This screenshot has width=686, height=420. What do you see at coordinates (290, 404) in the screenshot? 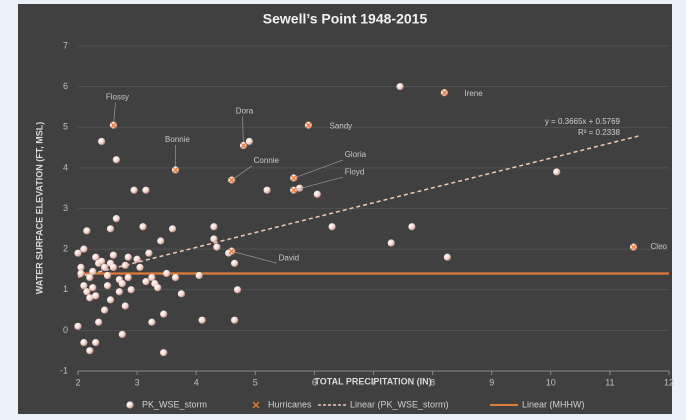
I see `legend-label: Hurricanes` at bounding box center [290, 404].